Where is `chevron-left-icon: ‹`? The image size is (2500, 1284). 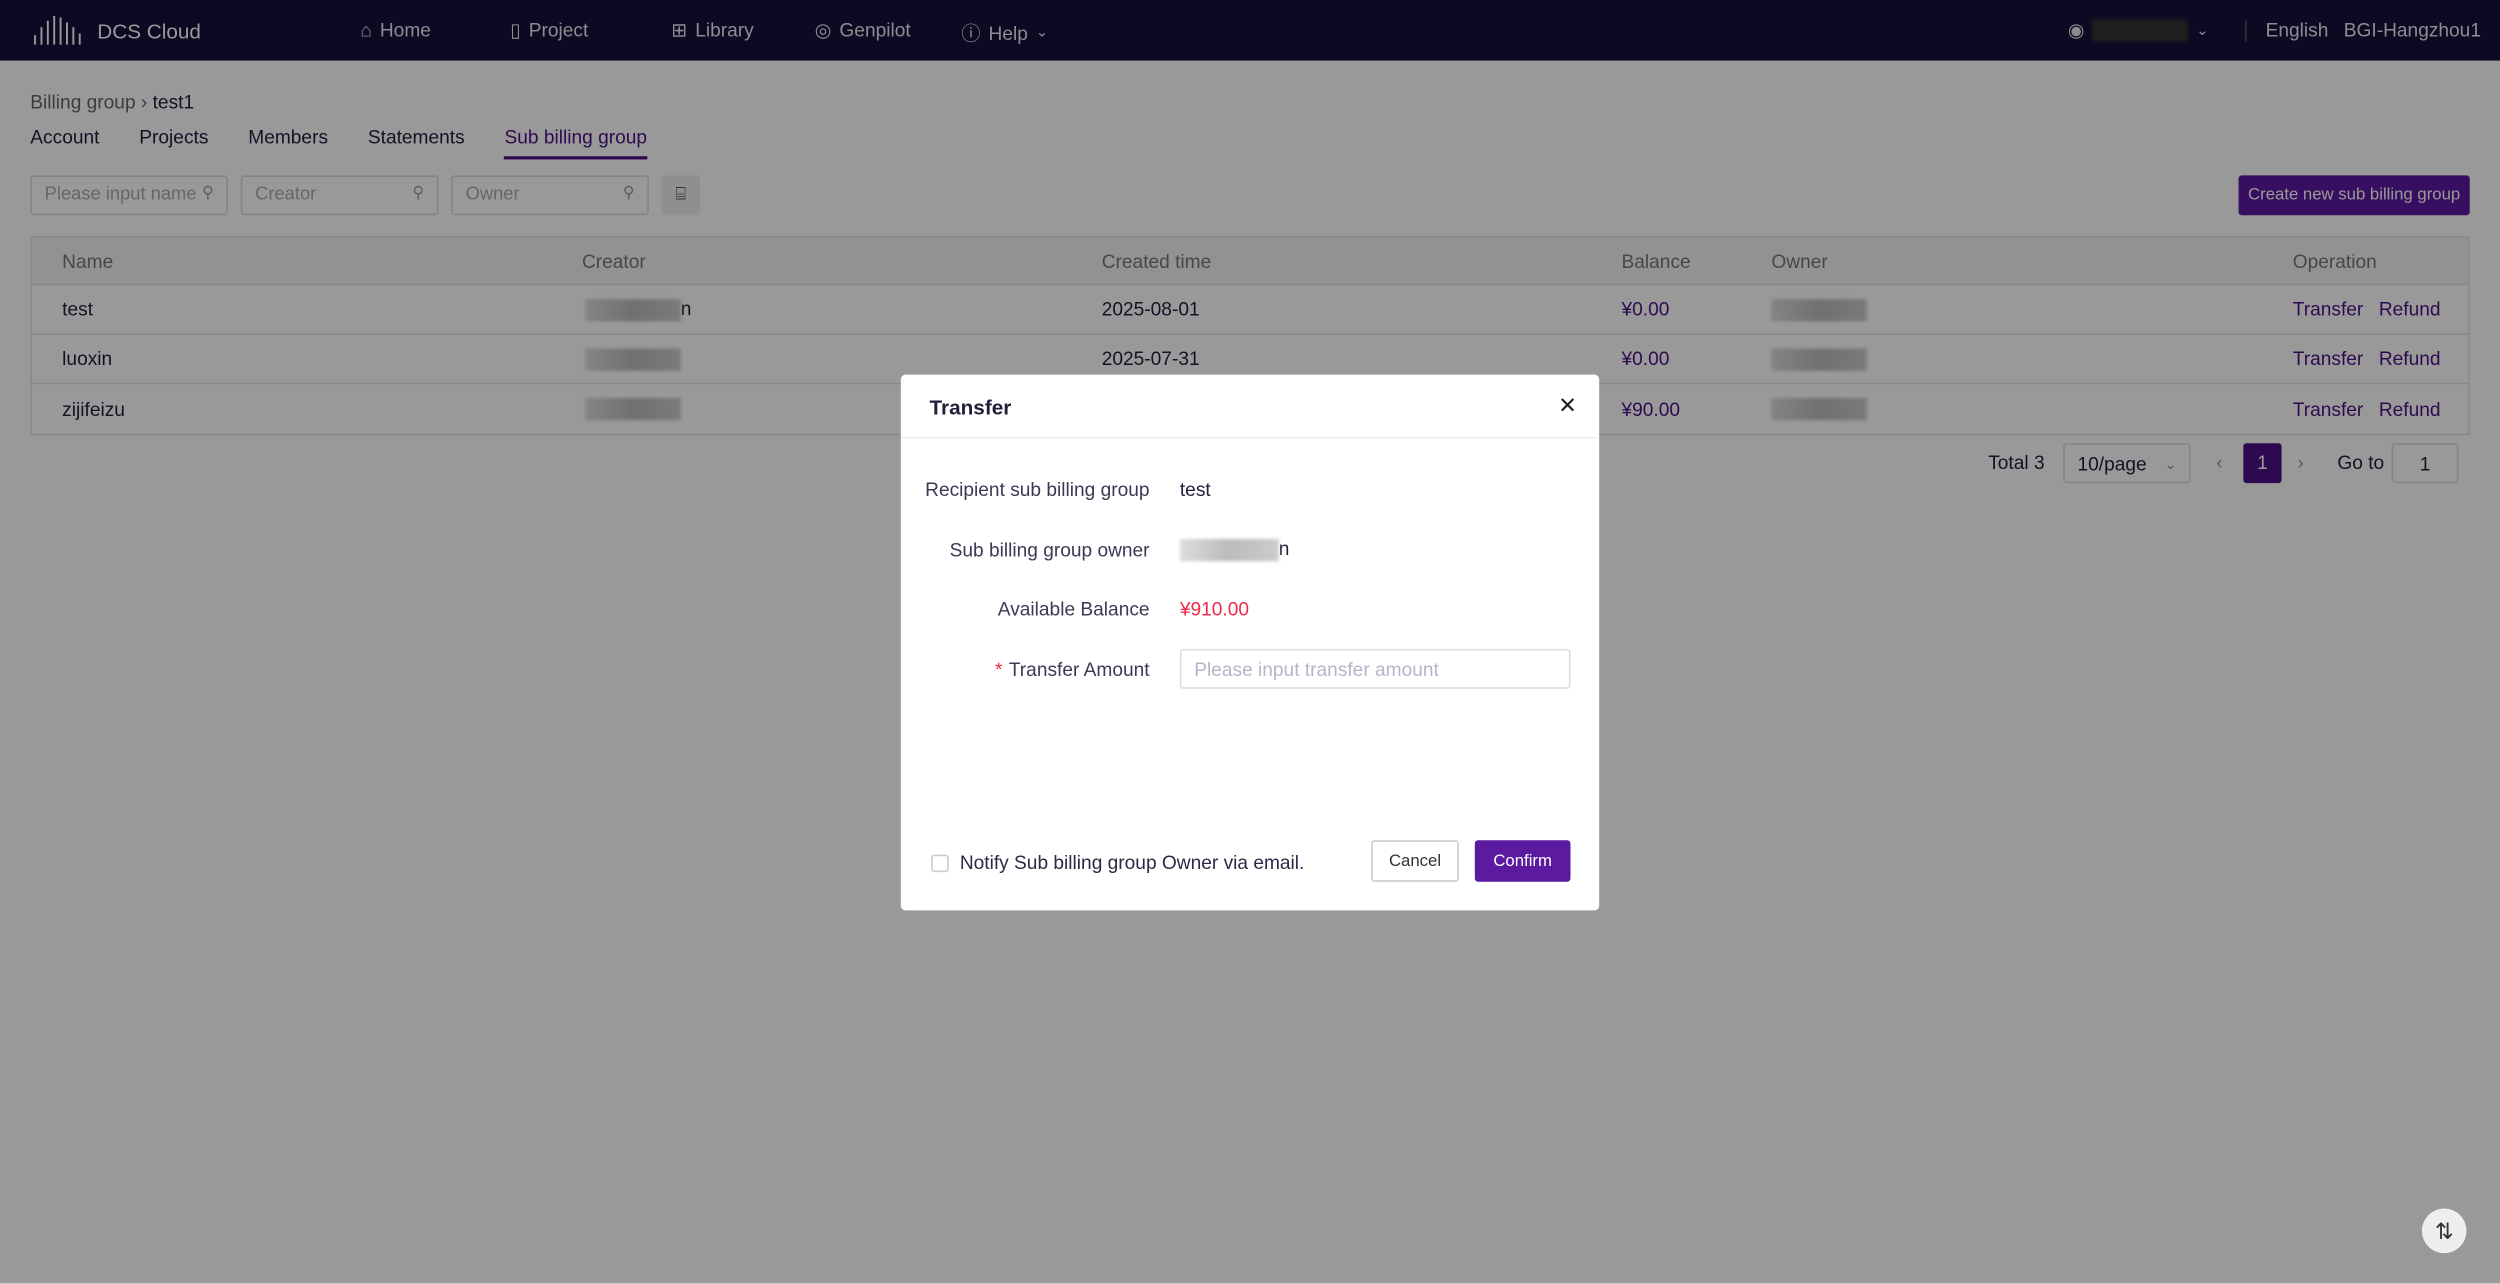
chevron-left-icon: ‹ is located at coordinates (2219, 462).